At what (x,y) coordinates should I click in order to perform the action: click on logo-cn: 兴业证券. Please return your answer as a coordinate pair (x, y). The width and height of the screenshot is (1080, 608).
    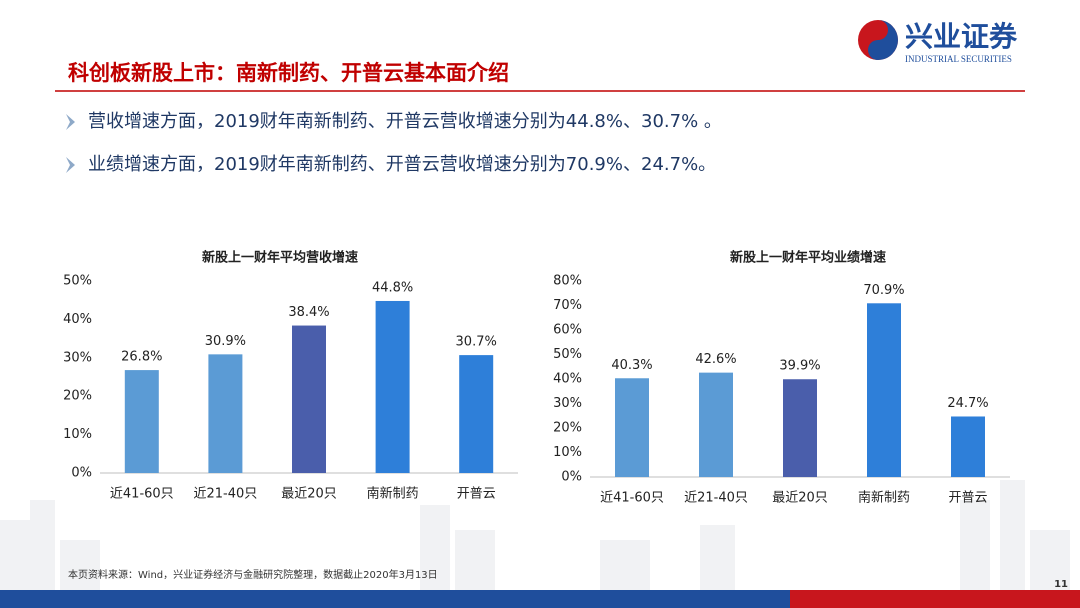
    Looking at the image, I should click on (961, 36).